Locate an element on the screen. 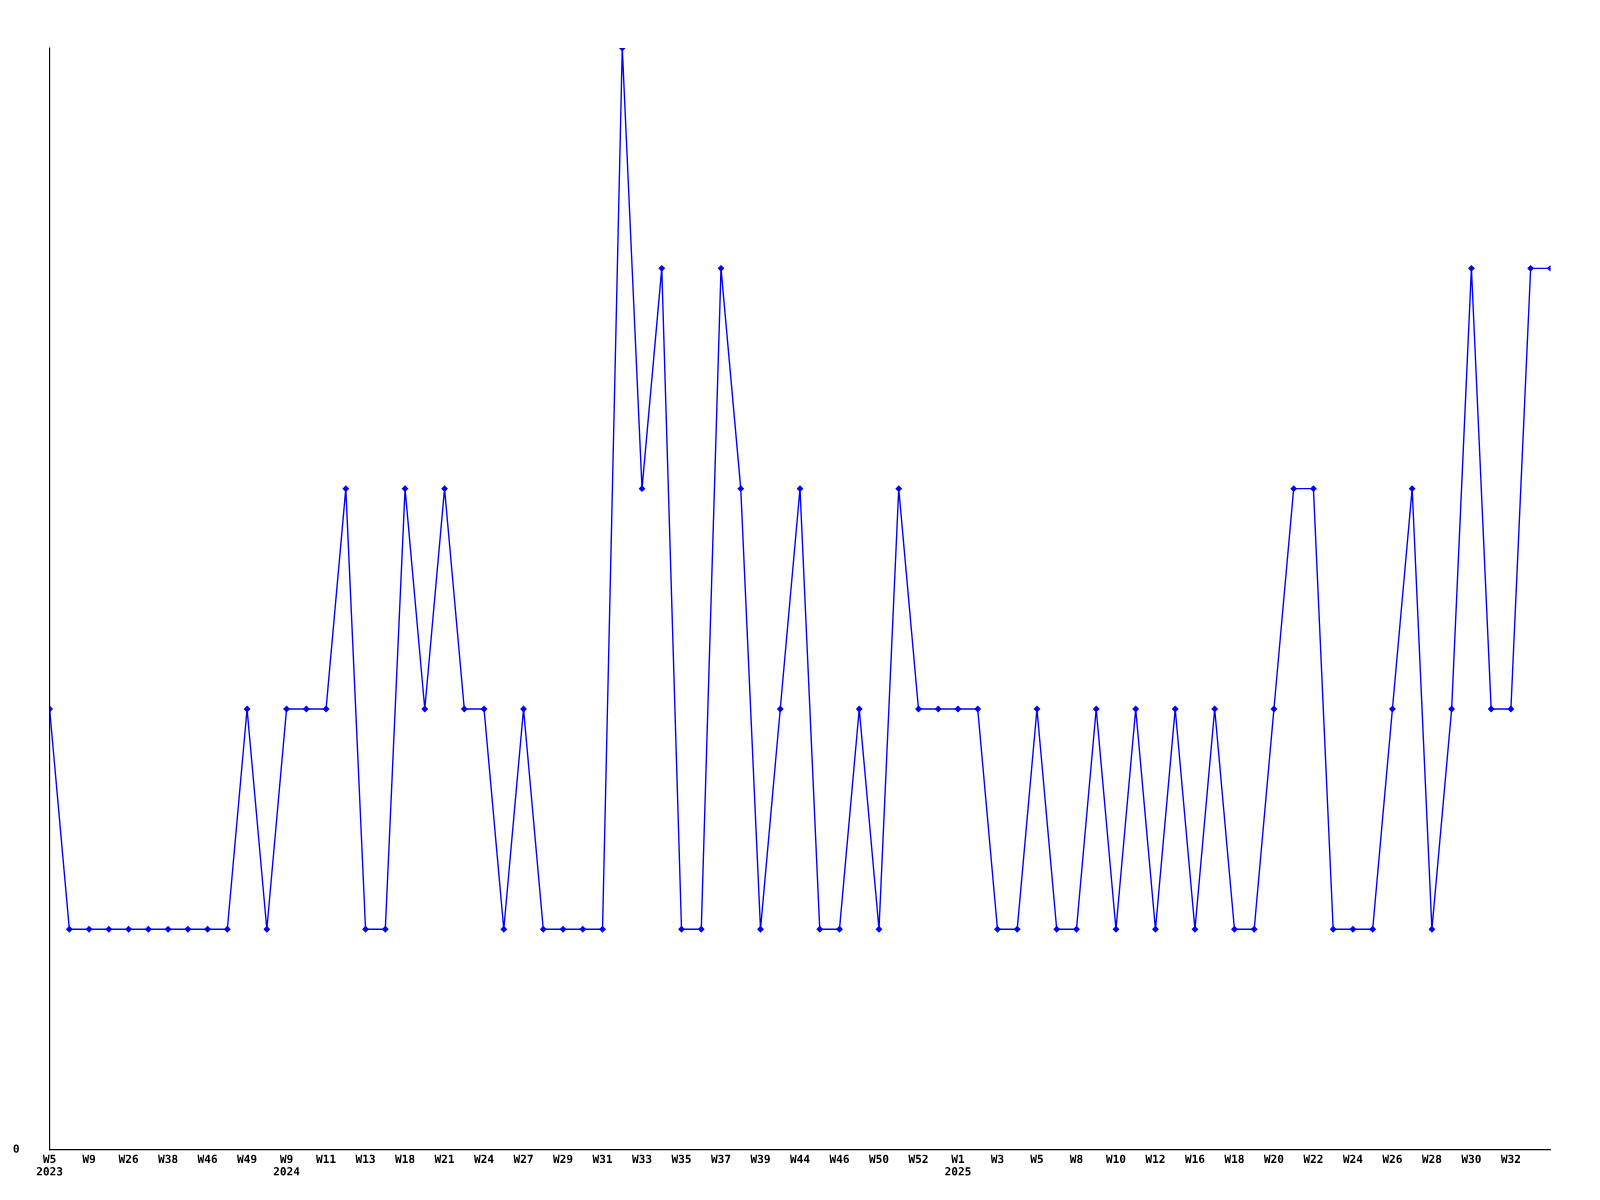 This screenshot has width=1600, height=1200. x-tick-label: W20 is located at coordinates (1273, 1159).